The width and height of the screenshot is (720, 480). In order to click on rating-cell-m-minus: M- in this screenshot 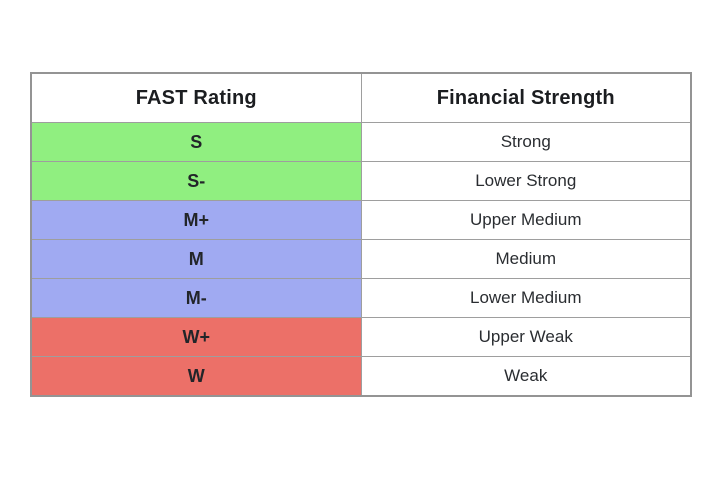, I will do `click(196, 298)`.